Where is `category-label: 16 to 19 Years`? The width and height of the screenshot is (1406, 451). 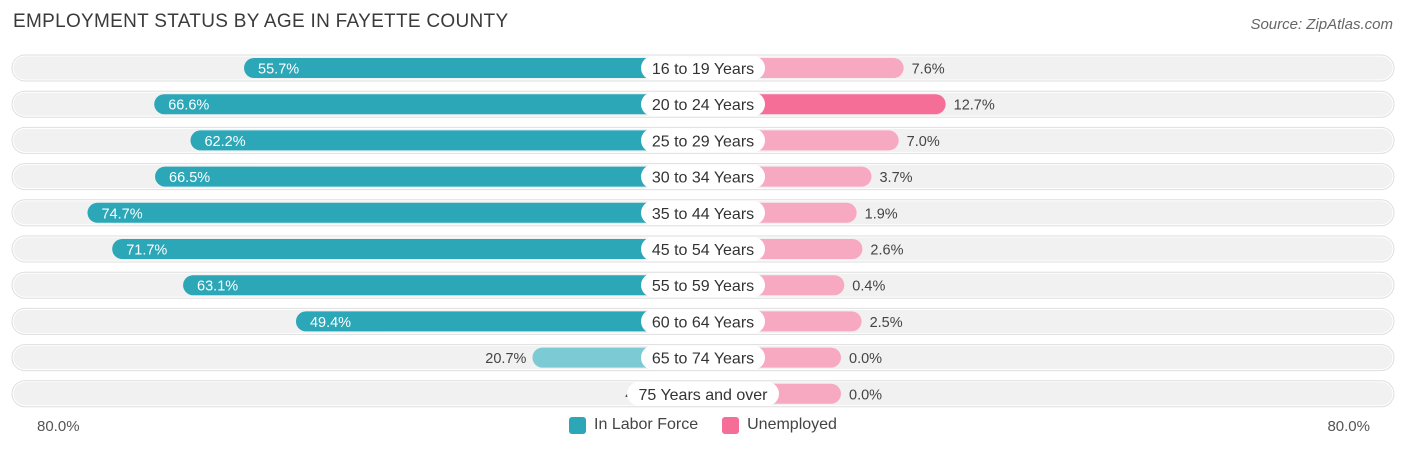
category-label: 16 to 19 Years is located at coordinates (703, 69).